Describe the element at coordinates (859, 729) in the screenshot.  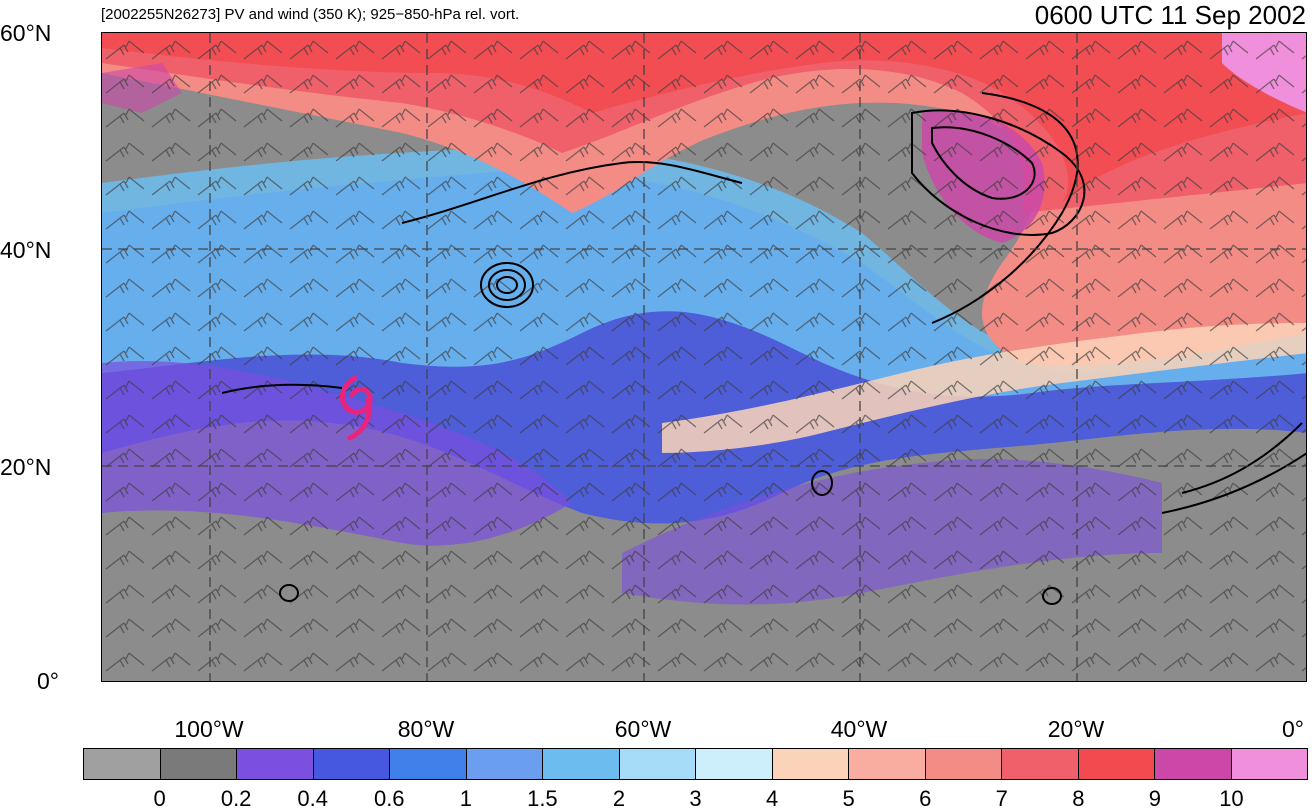
I see `lon-label-40w: 40°W` at that location.